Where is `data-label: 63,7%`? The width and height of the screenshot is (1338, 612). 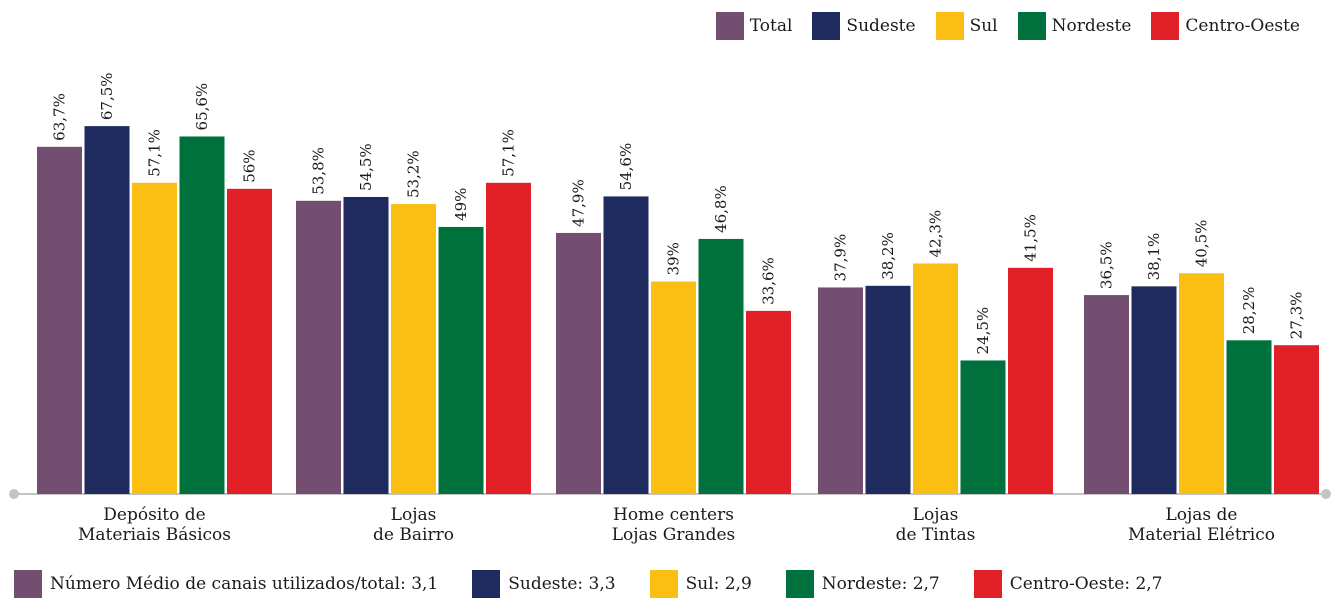 data-label: 63,7% is located at coordinates (60, 117).